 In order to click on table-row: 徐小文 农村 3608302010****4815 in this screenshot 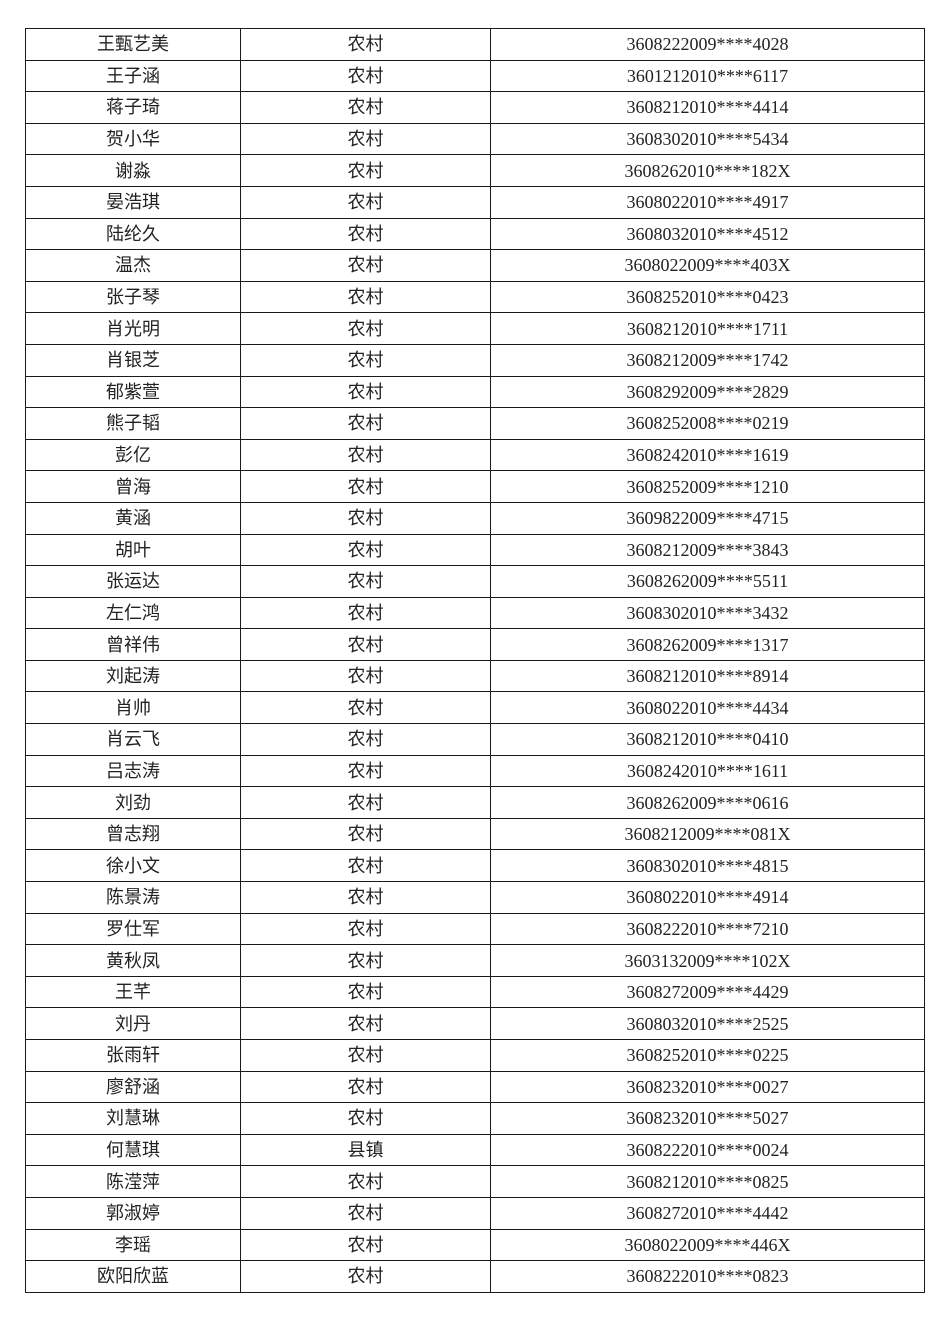, I will do `click(475, 866)`.